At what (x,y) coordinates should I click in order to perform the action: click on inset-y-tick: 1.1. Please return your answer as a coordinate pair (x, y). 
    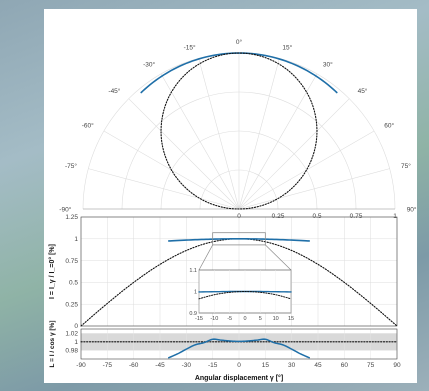
    Looking at the image, I should click on (193, 271).